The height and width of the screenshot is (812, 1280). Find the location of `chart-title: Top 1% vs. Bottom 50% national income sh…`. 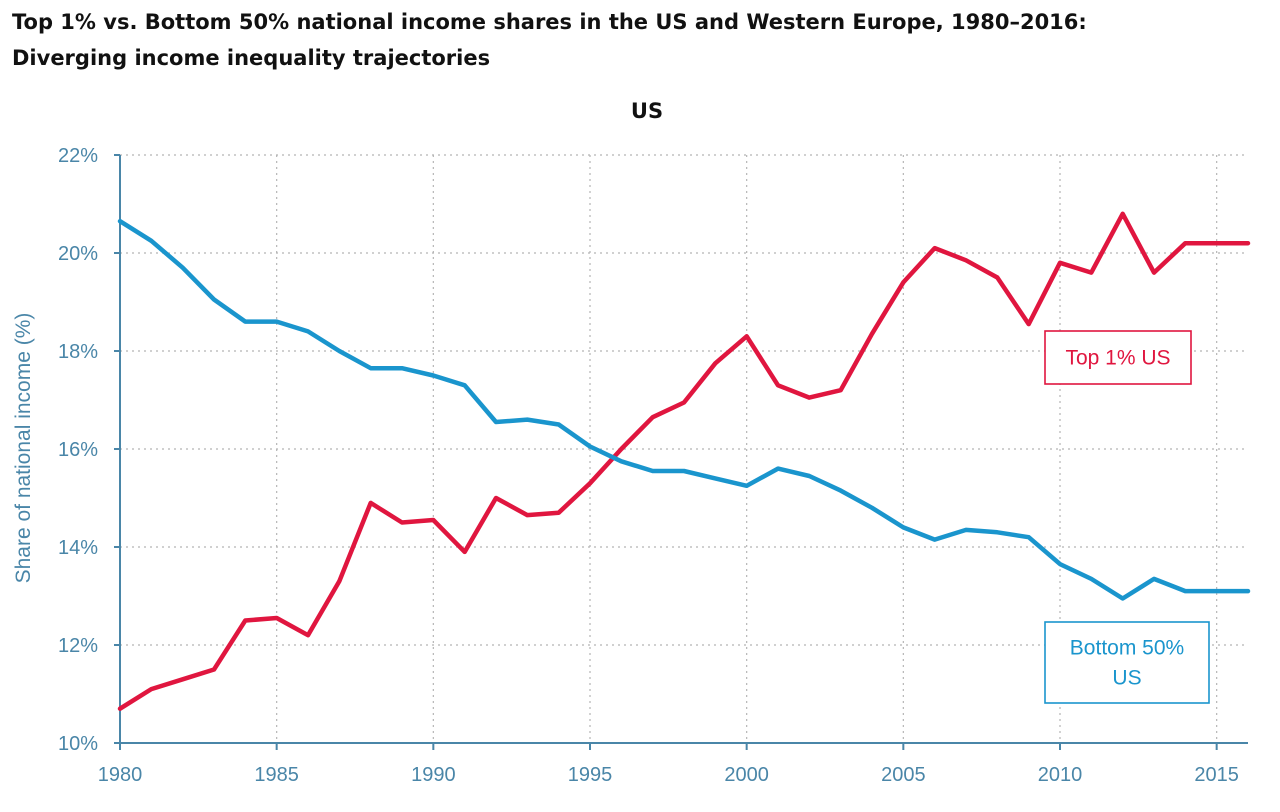

chart-title: Top 1% vs. Bottom 50% national income sh… is located at coordinates (637, 40).